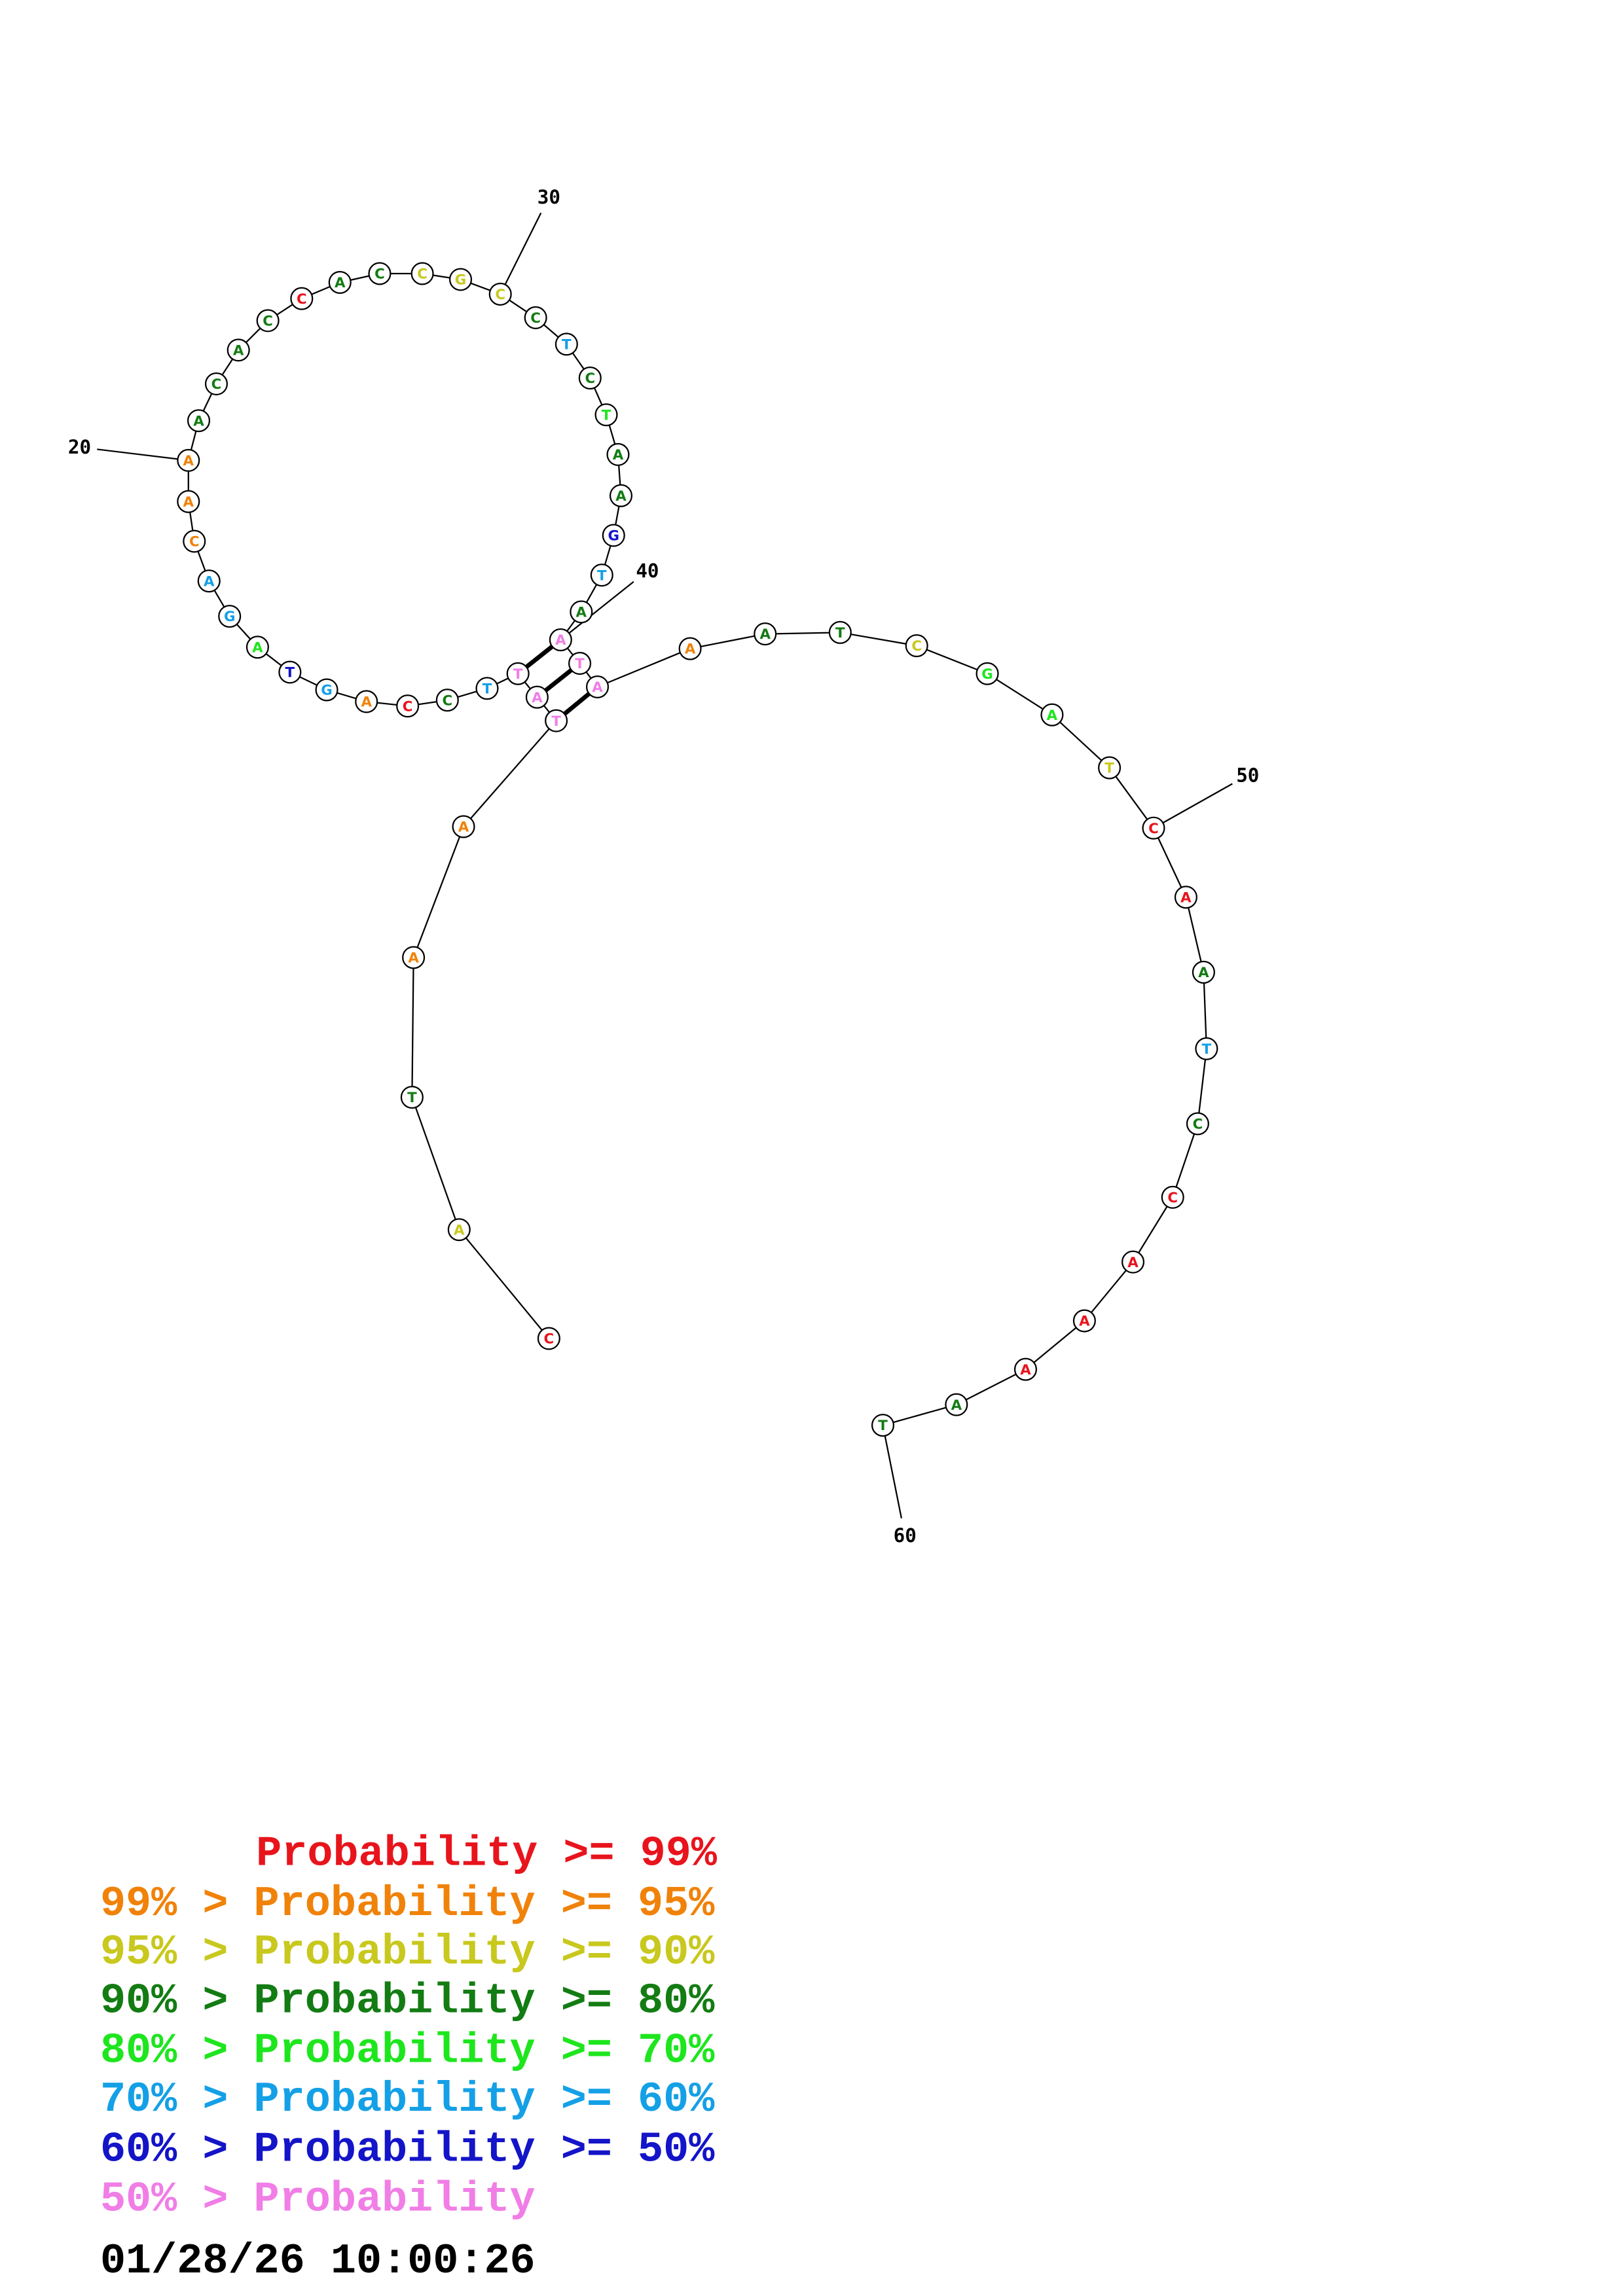 The image size is (1623, 2296). What do you see at coordinates (558, 680) in the screenshot?
I see `pairs` at bounding box center [558, 680].